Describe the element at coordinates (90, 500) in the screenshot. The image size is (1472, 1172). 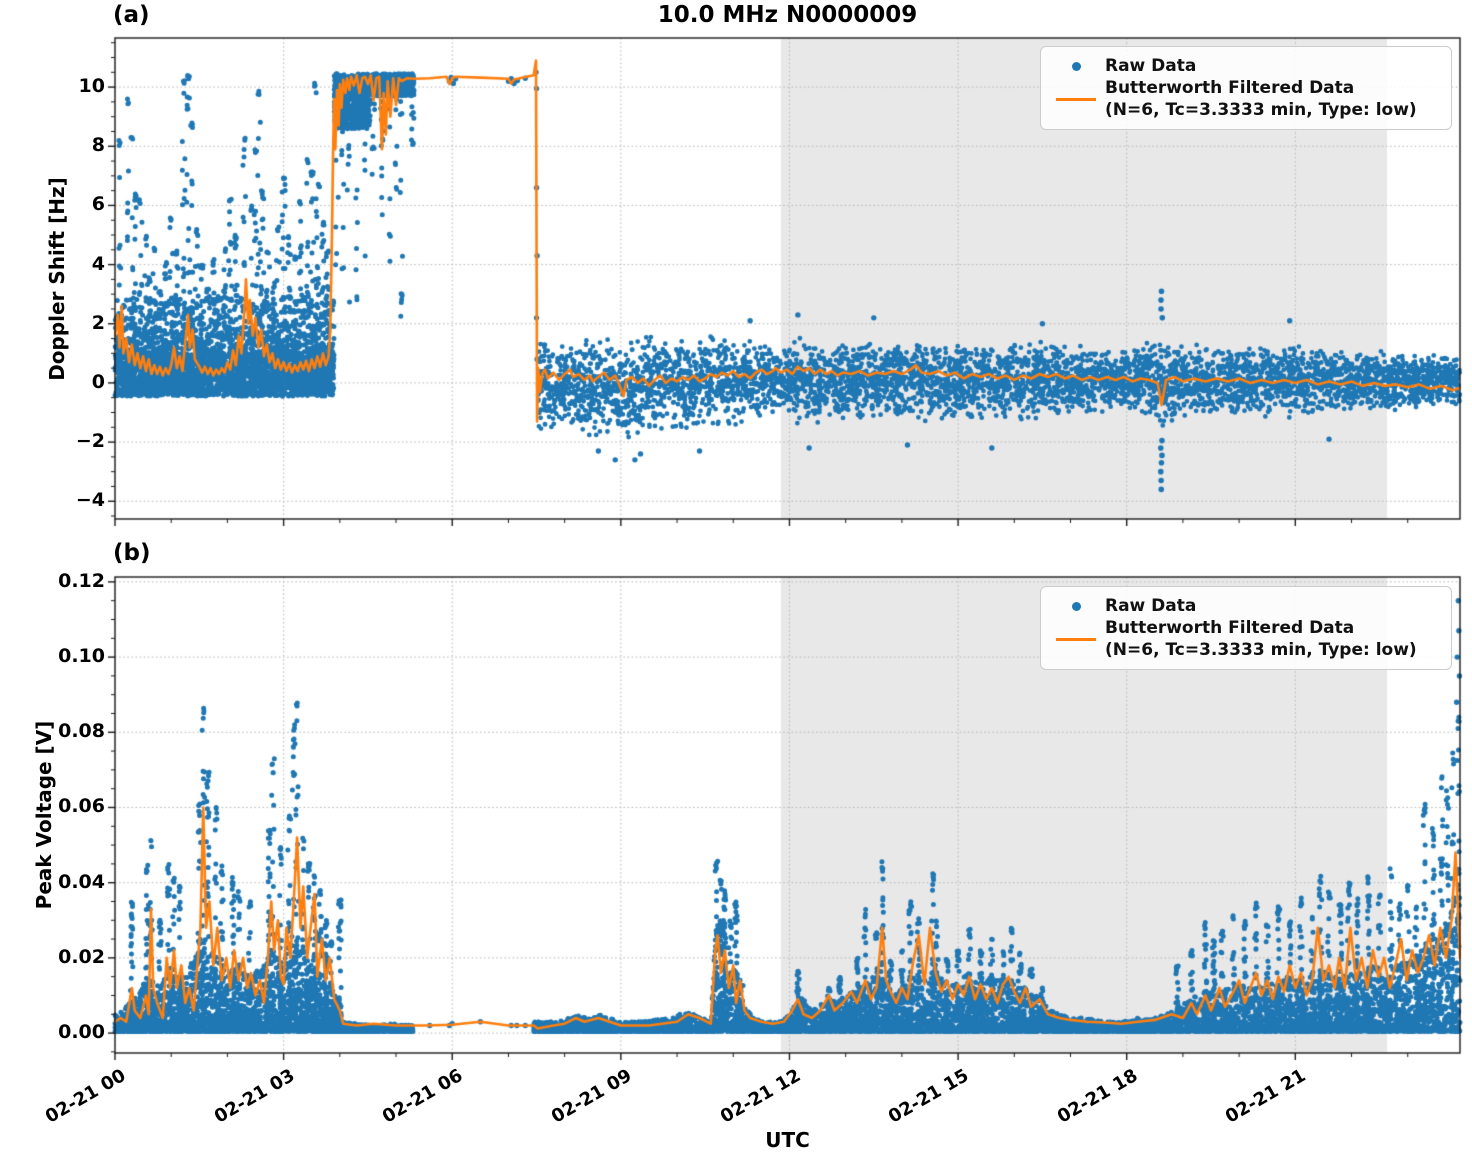
I see `y-tick-label-a: −4` at that location.